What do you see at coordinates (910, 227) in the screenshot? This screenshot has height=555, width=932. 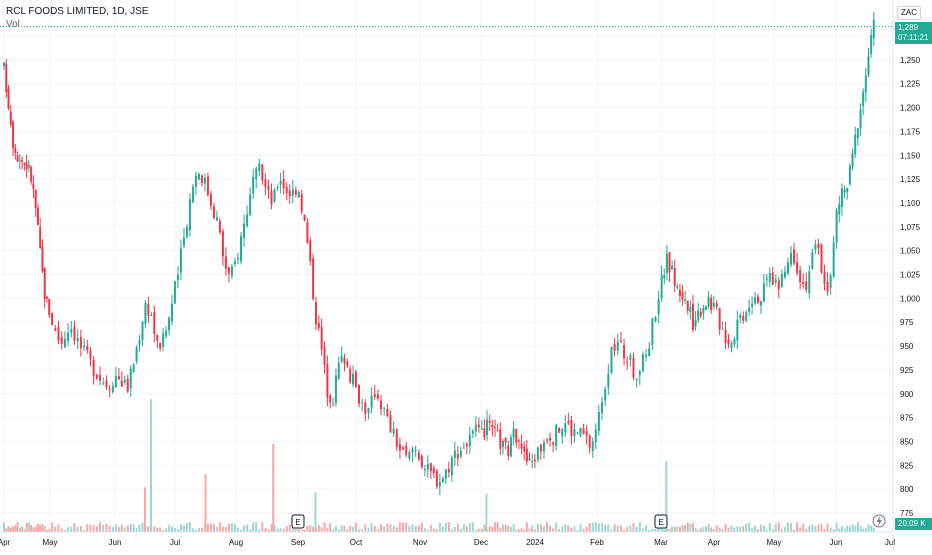 I see `y-tick-label: 1,075` at bounding box center [910, 227].